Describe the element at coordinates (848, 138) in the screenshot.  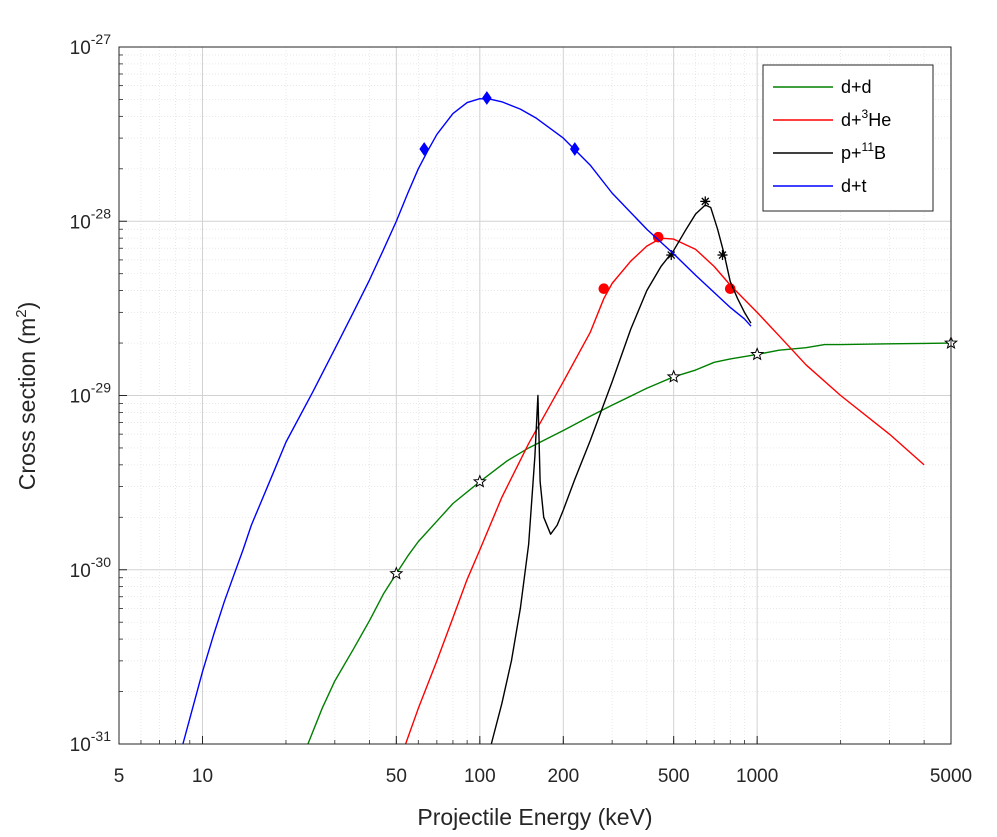
I see `legend: d+d d+3He p+11B d+t` at that location.